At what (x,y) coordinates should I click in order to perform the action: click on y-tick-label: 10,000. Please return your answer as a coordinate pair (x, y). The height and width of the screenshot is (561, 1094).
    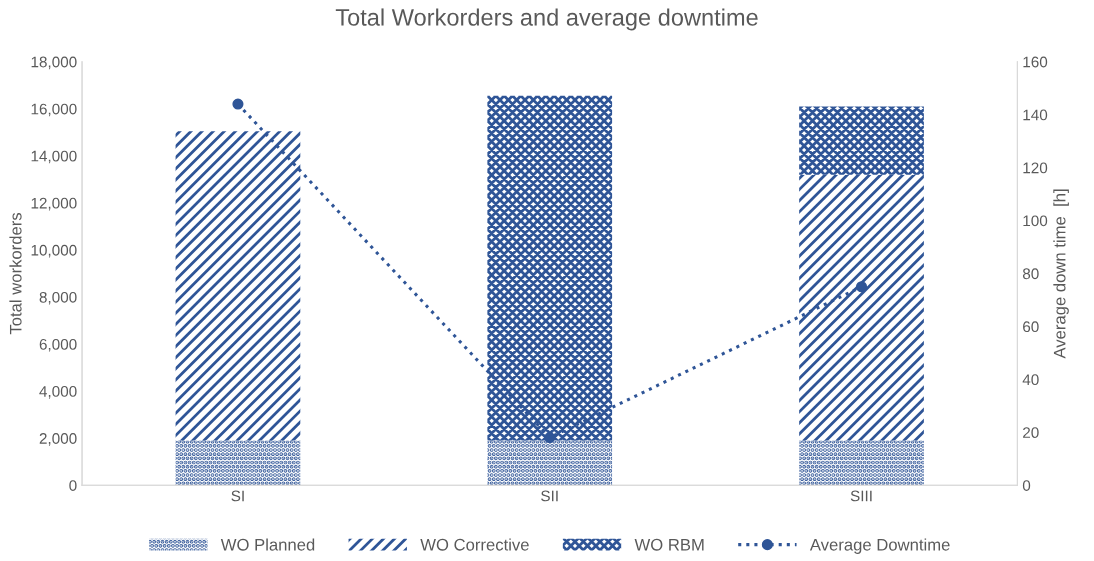
    Looking at the image, I should click on (54, 251).